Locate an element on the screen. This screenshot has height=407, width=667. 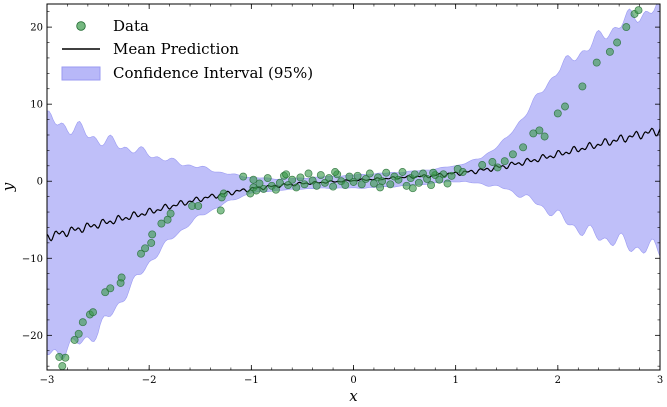
y-tick-label: −10 is located at coordinates (32, 259).